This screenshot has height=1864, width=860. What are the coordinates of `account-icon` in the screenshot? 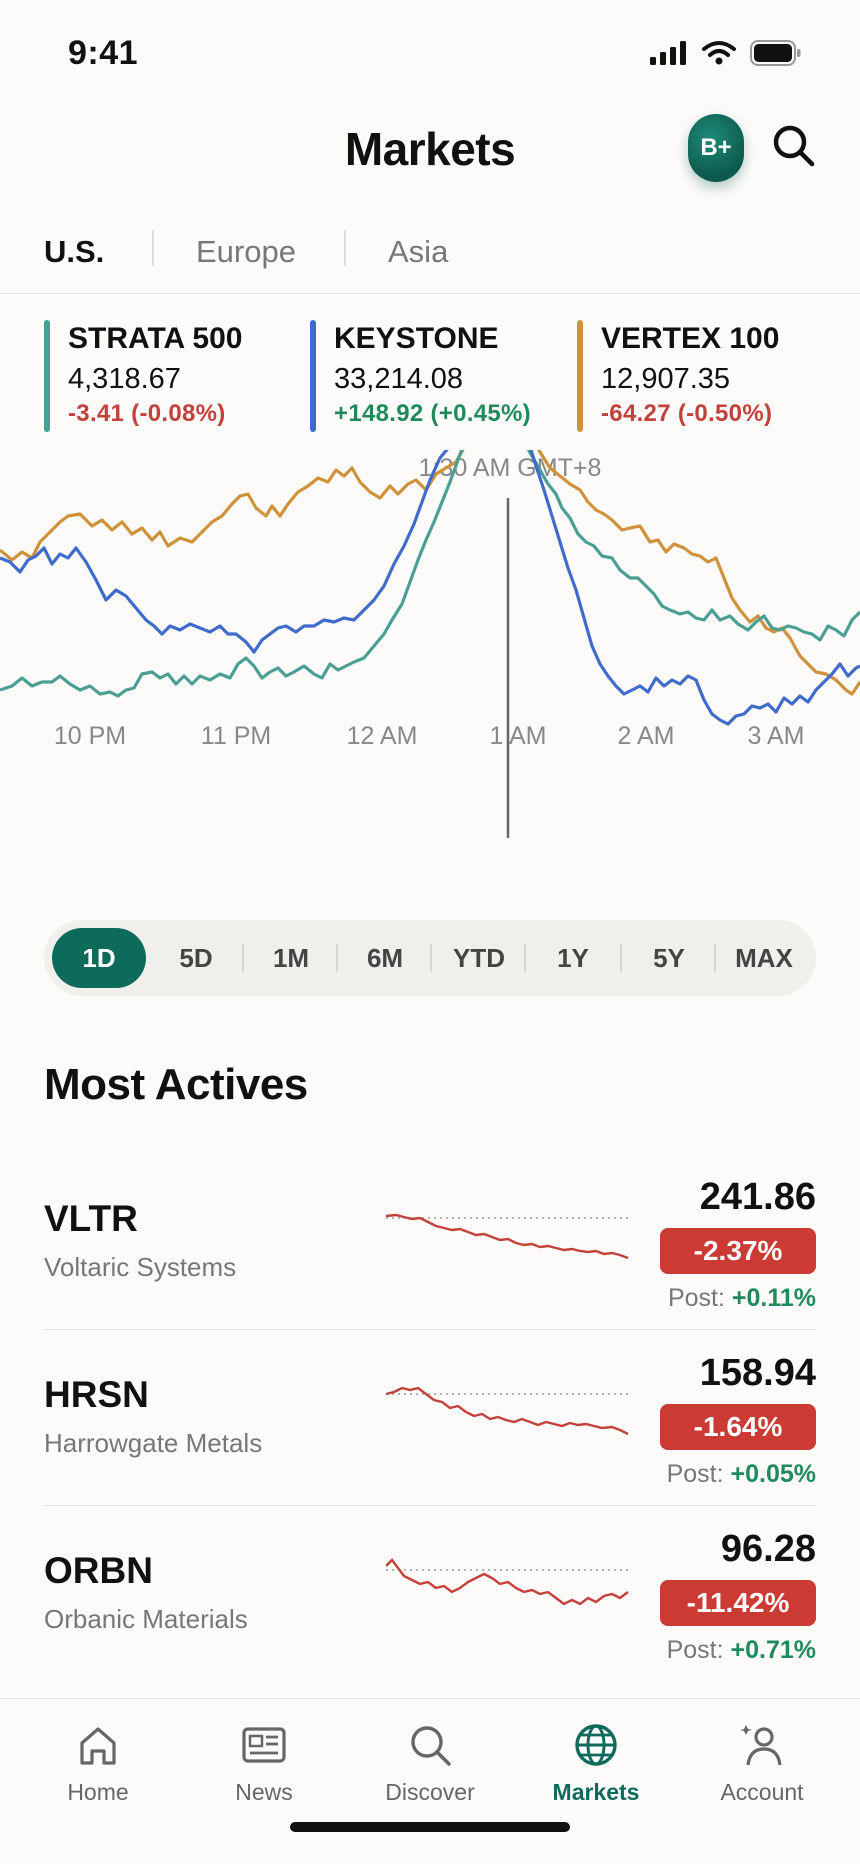 It's located at (761, 1745).